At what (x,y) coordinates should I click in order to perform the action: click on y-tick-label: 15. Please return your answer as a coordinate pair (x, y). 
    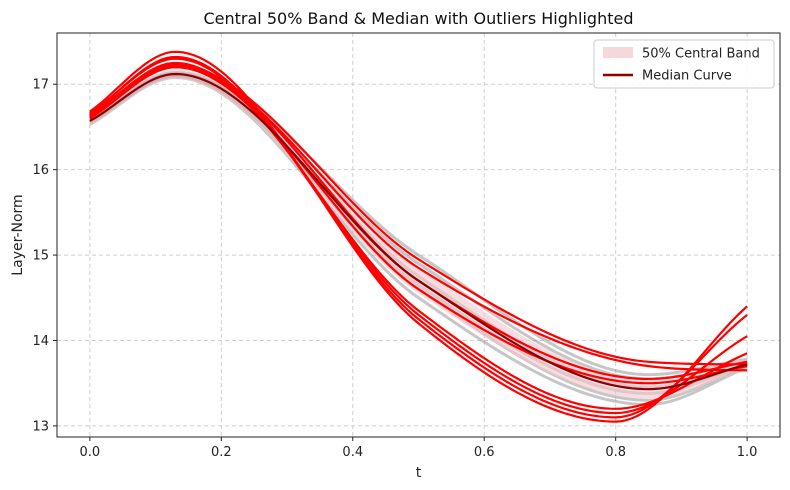
    Looking at the image, I should click on (40, 256).